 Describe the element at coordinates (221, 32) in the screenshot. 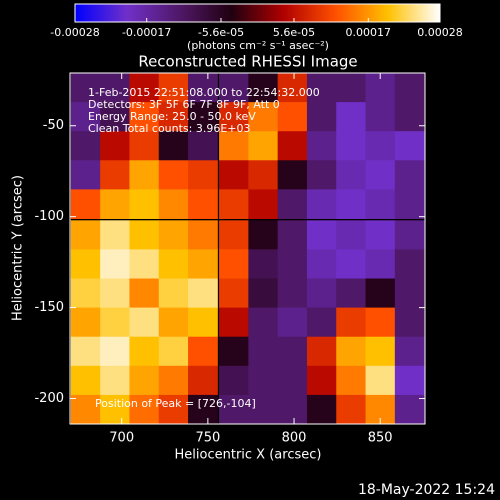

I see `colorbar-tick-label: -5.6e-05` at that location.